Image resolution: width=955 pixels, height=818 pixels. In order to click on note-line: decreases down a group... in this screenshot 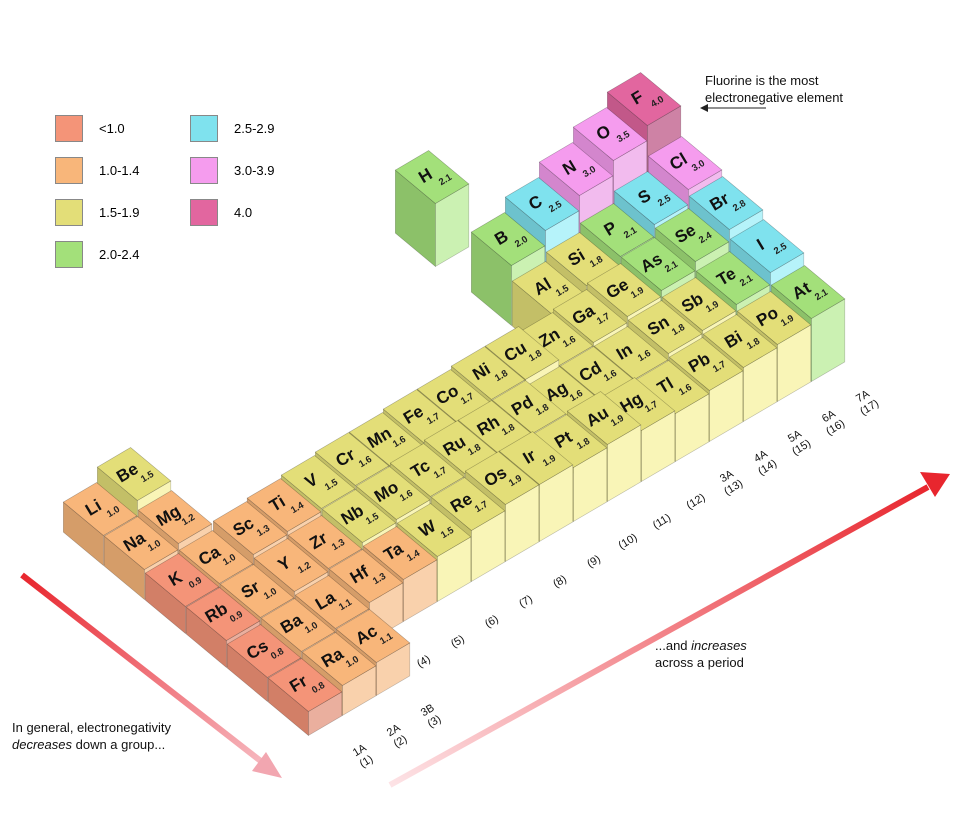, I will do `click(91, 744)`.